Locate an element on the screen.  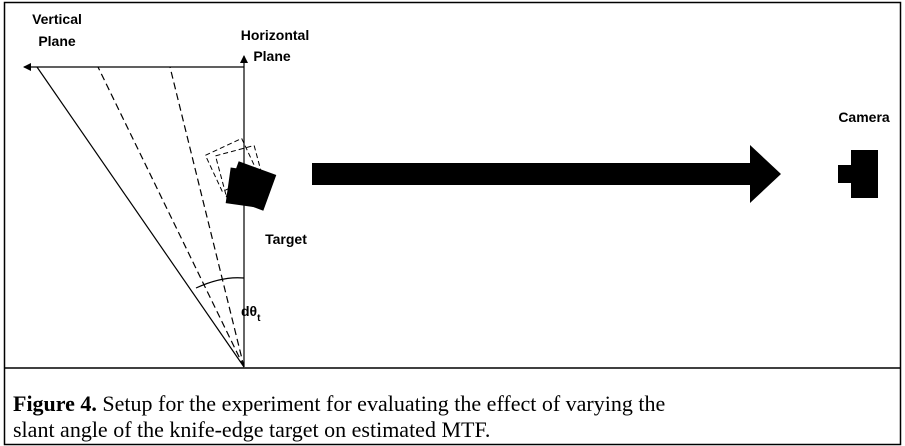
angle-label: dθt is located at coordinates (251, 313).